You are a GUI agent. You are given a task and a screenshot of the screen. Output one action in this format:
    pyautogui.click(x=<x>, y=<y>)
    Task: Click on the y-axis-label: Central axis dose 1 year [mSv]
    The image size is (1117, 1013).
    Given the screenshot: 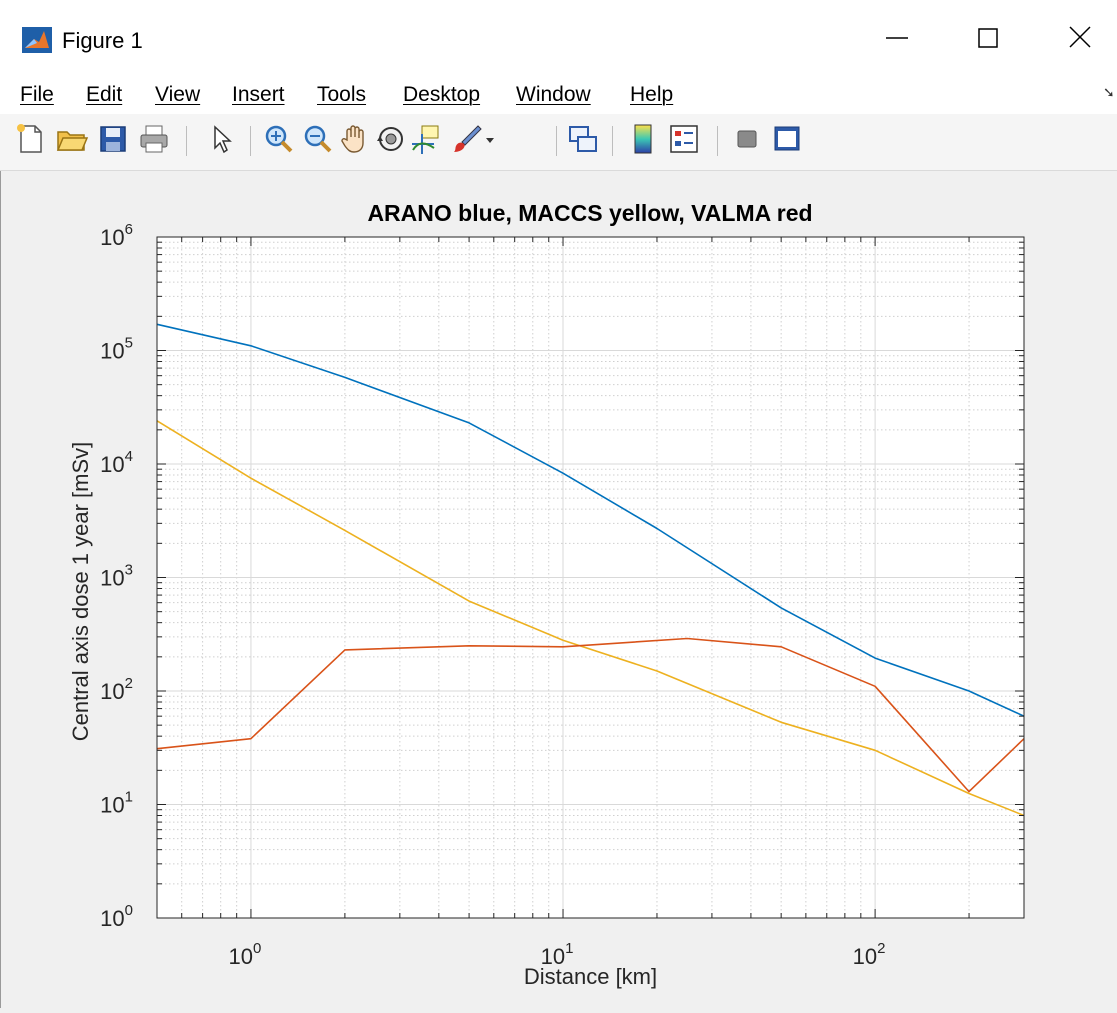 What is the action you would take?
    pyautogui.click(x=80, y=592)
    